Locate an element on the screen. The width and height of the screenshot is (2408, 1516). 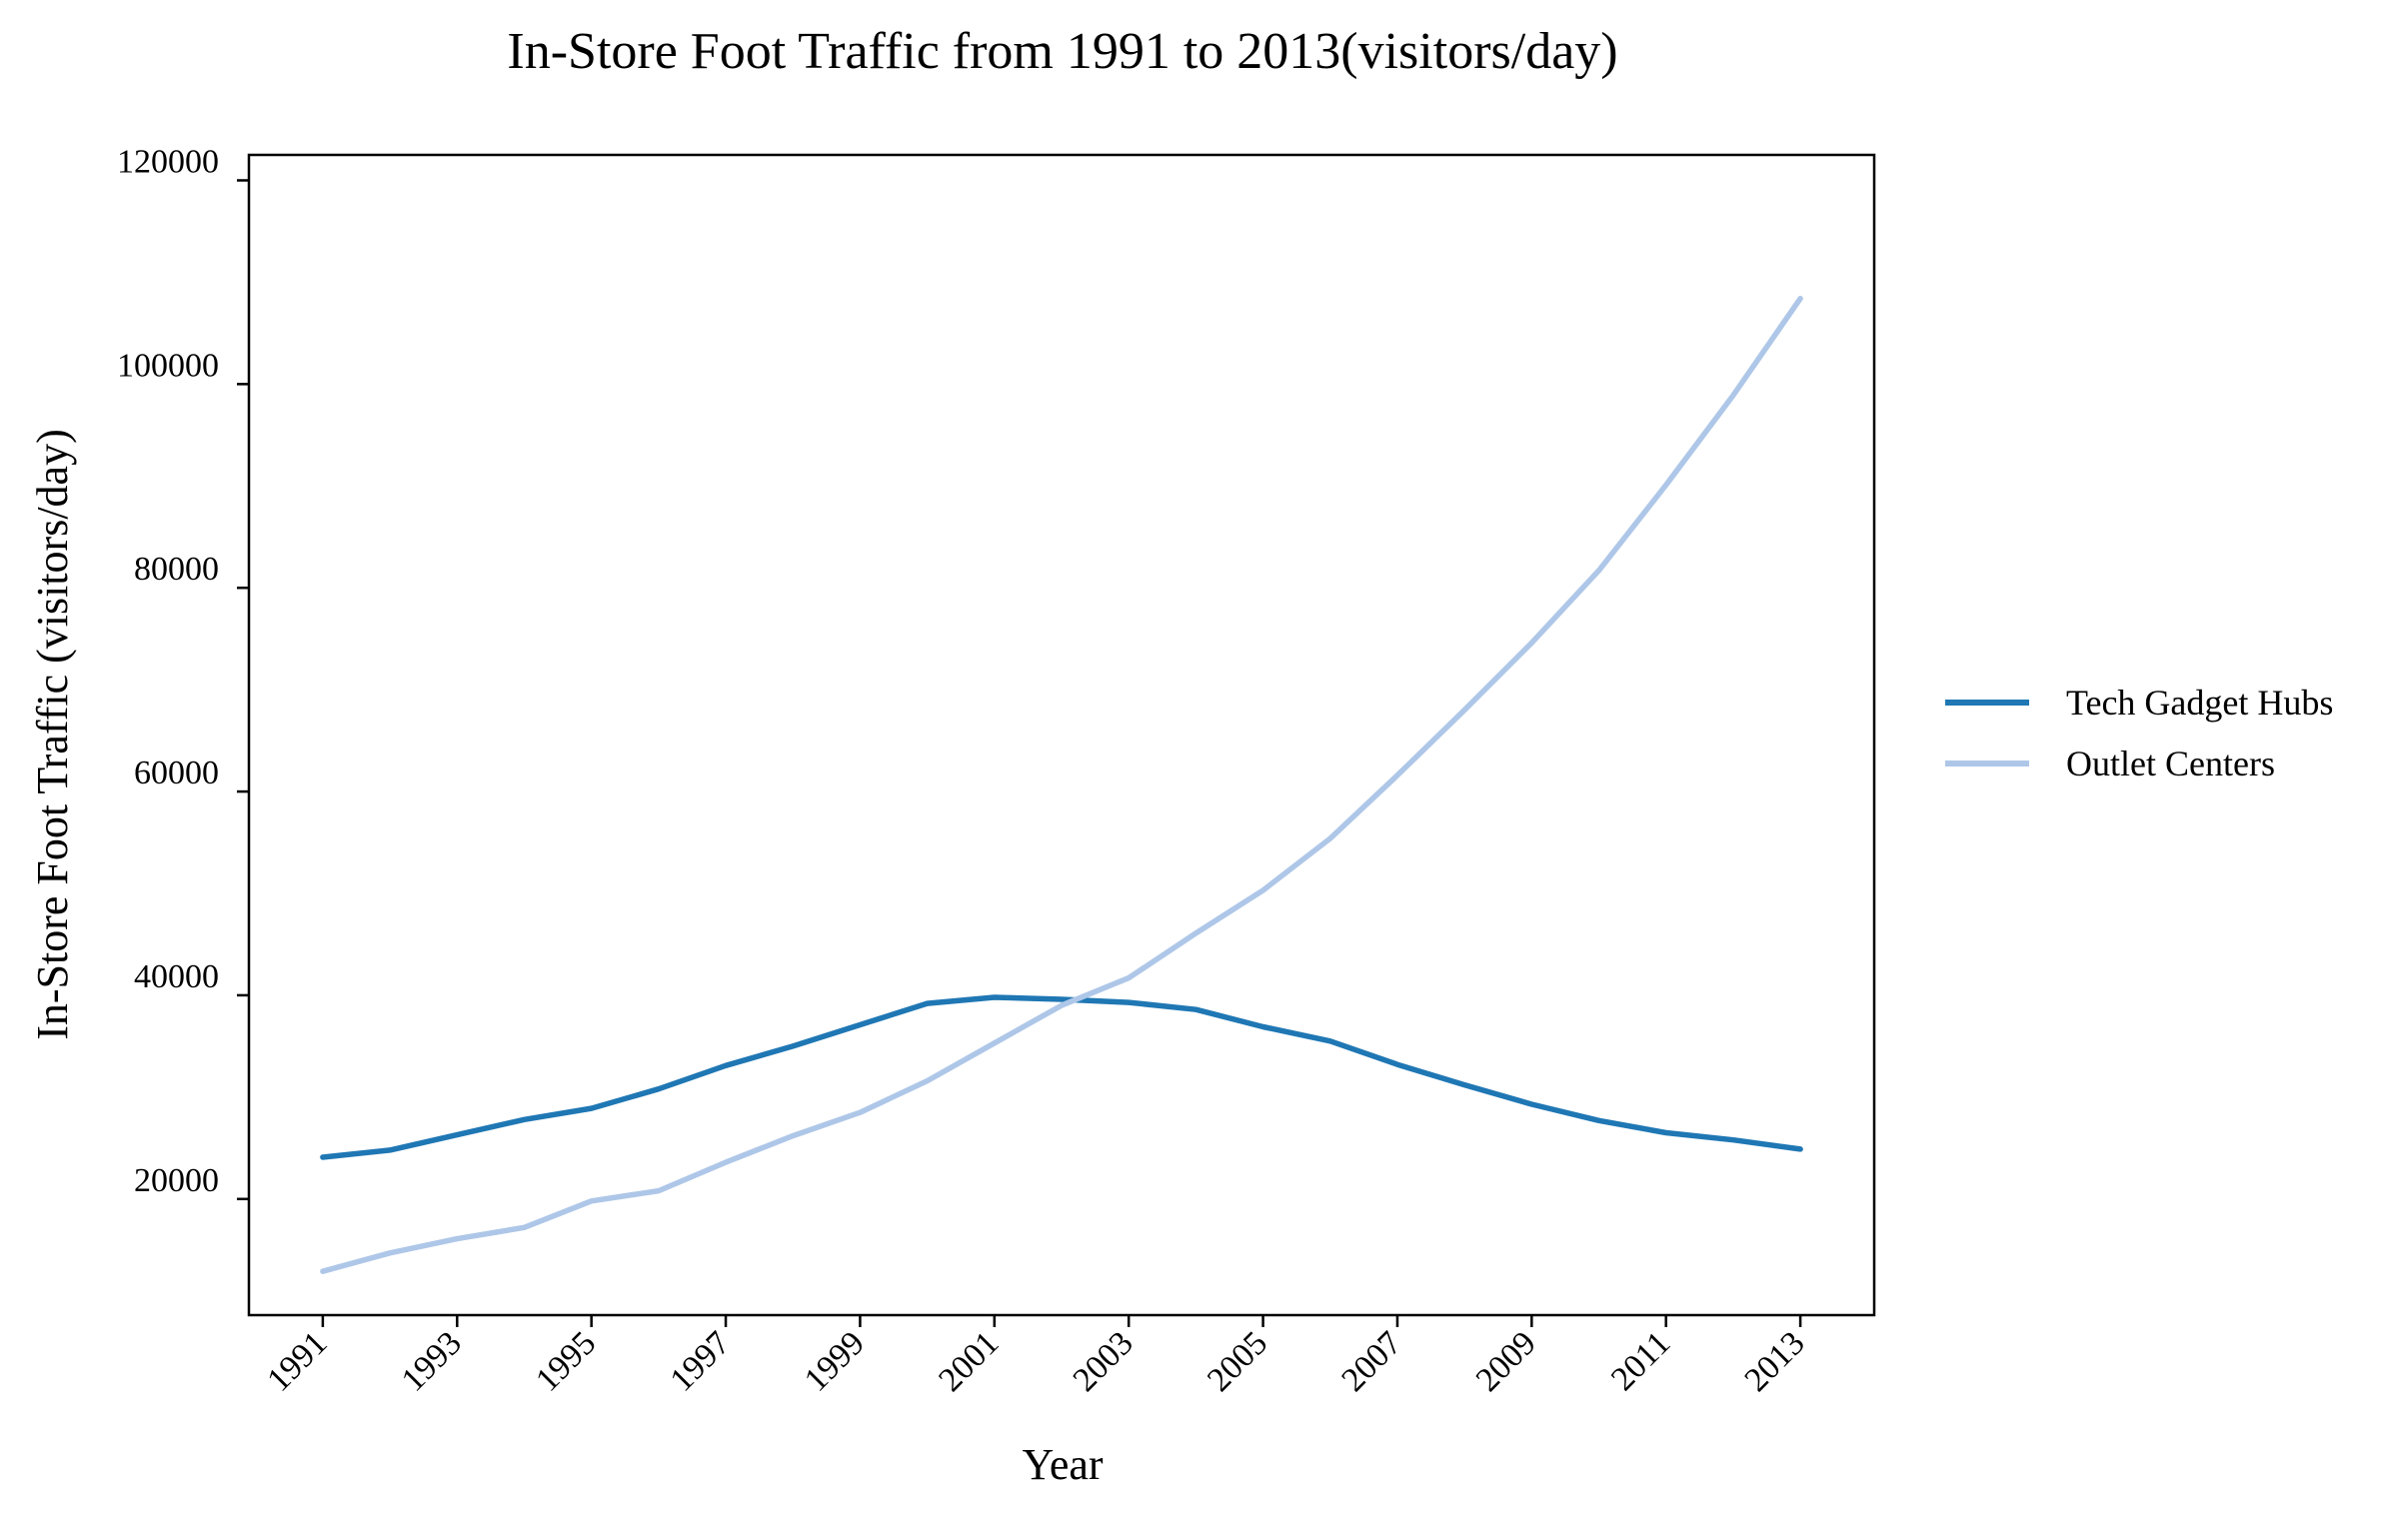
y-axis: 20000 40000 60000 80000 100000 120000 is located at coordinates (183, 672).